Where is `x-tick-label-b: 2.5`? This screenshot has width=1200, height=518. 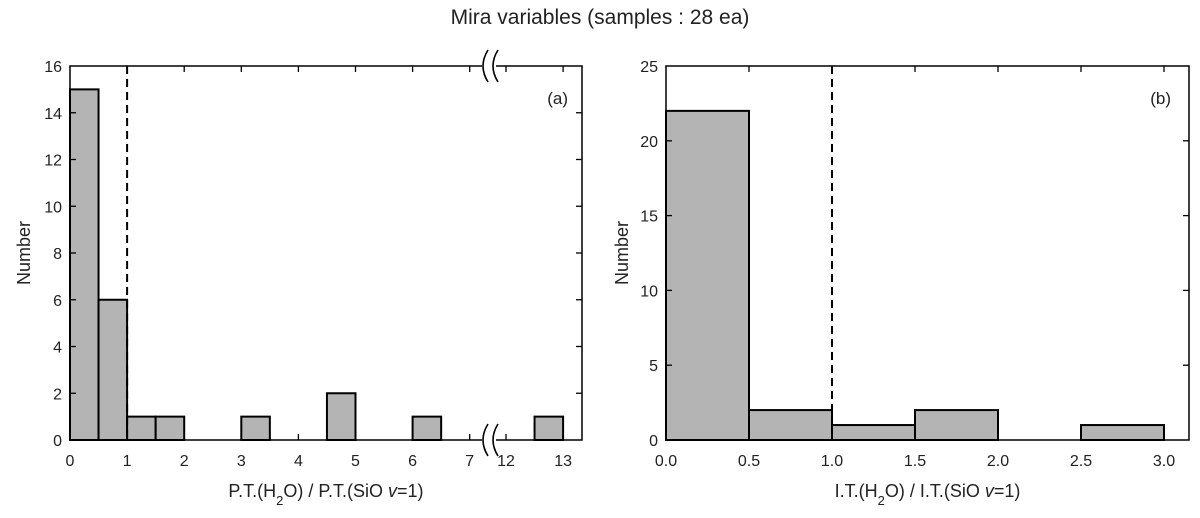
x-tick-label-b: 2.5 is located at coordinates (1081, 461).